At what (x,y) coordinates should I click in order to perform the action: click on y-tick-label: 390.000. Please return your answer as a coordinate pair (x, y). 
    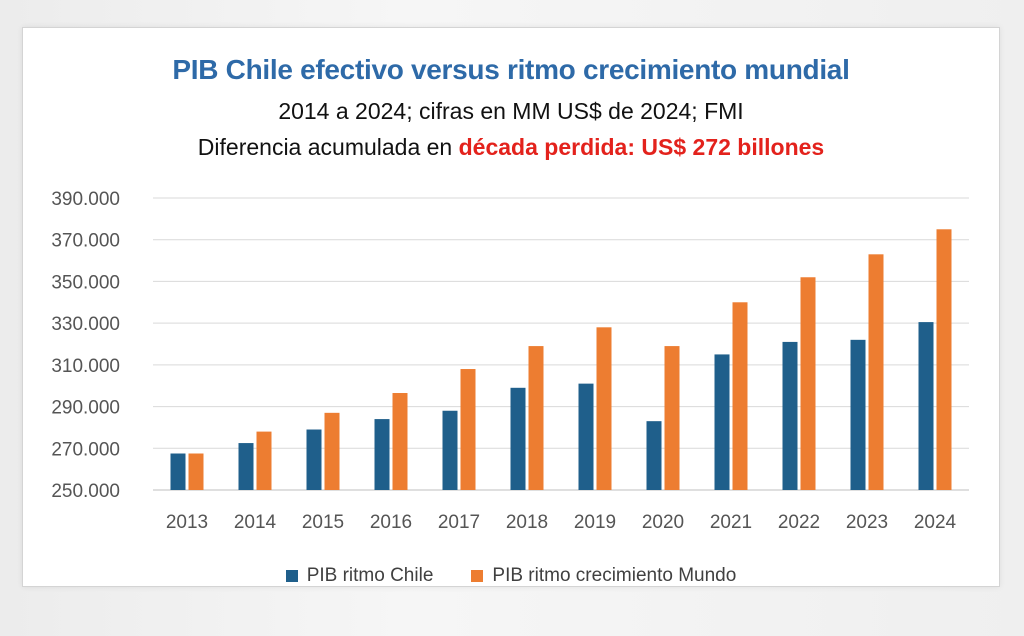
    Looking at the image, I should click on (85, 199).